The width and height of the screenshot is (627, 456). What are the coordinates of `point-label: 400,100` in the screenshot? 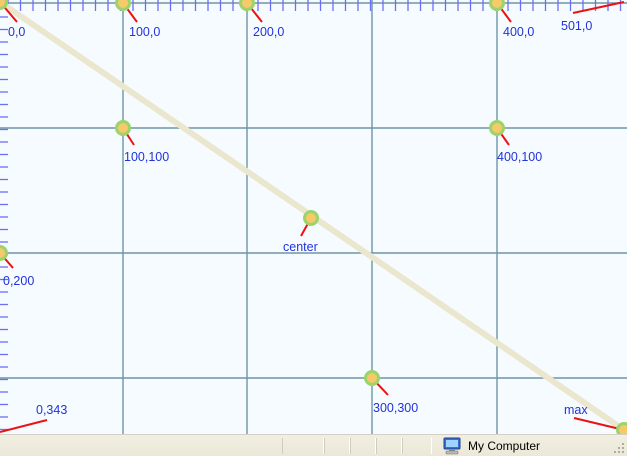 It's located at (519, 157).